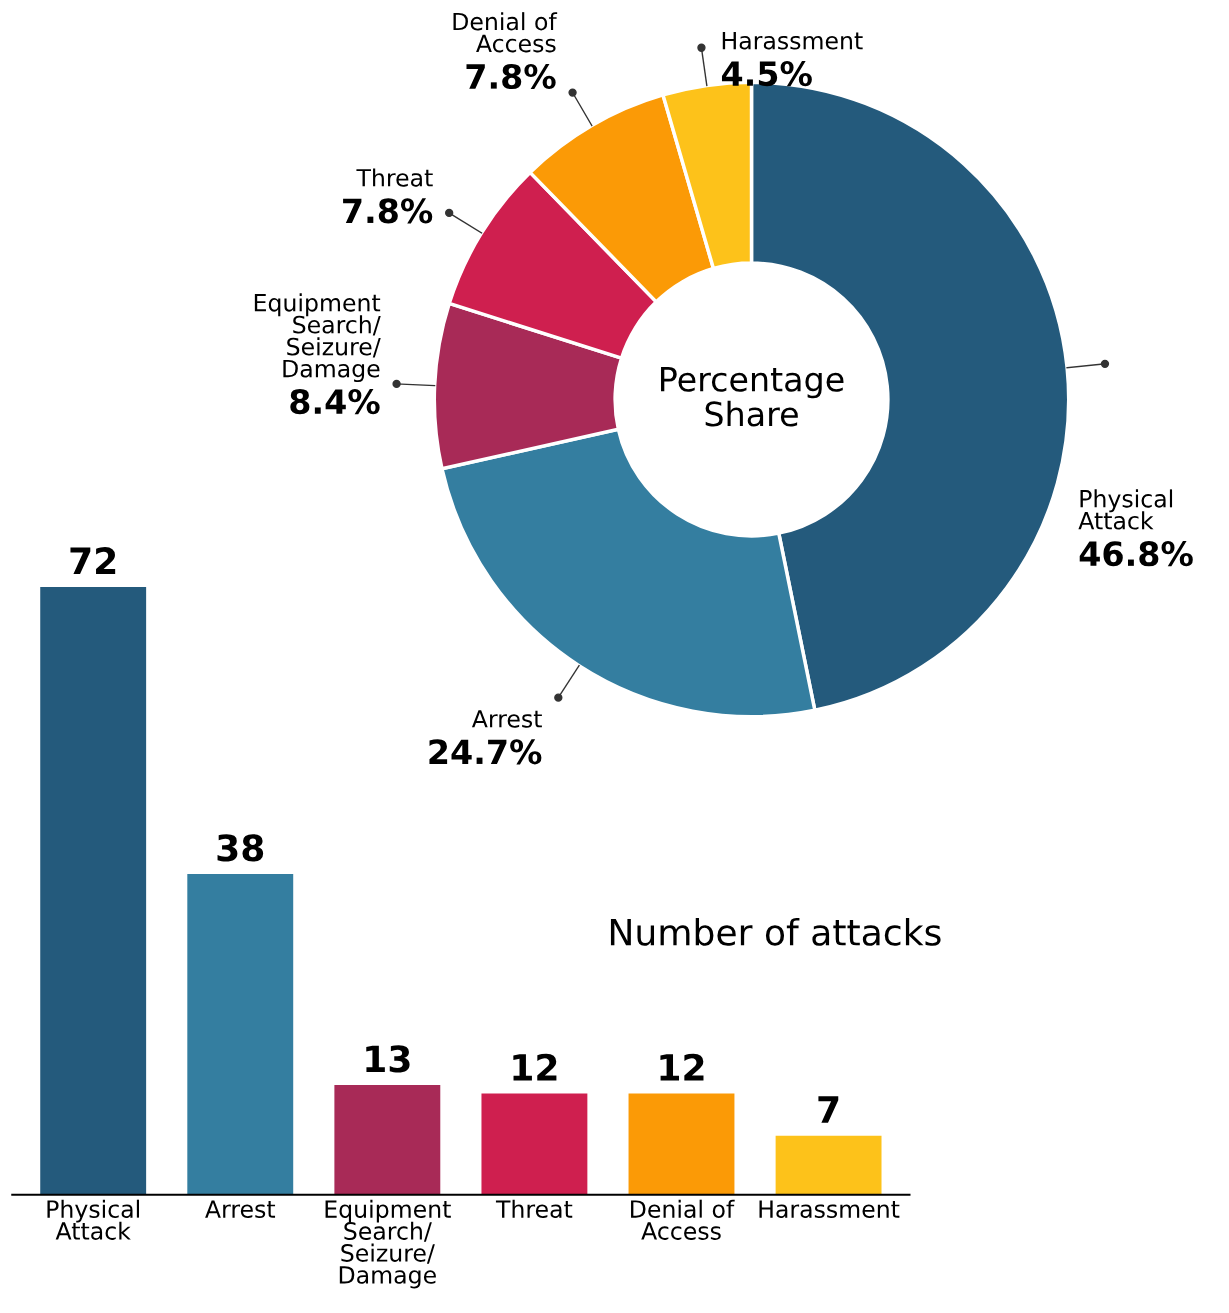 The height and width of the screenshot is (1313, 1229). Describe the element at coordinates (775, 931) in the screenshot. I see `text: Number of attacks` at that location.